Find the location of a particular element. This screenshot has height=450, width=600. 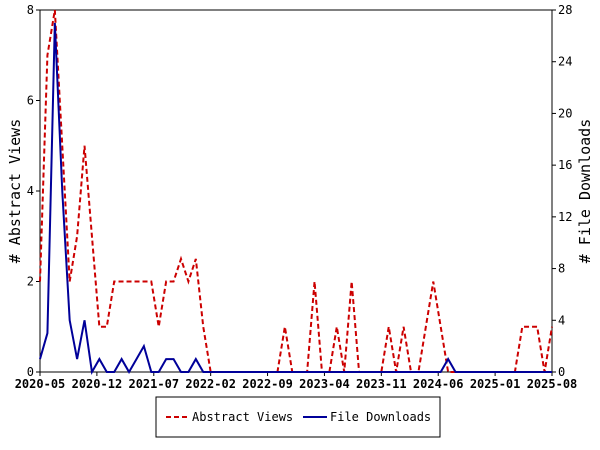

y-left-tick-label: 6 is located at coordinates (30, 101).